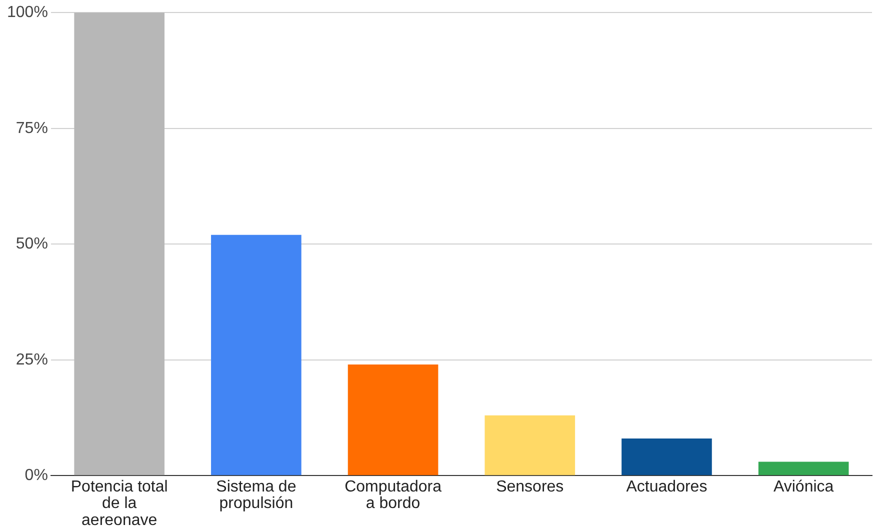 The height and width of the screenshot is (532, 876). What do you see at coordinates (32, 128) in the screenshot?
I see `y-tick-label: 75%` at bounding box center [32, 128].